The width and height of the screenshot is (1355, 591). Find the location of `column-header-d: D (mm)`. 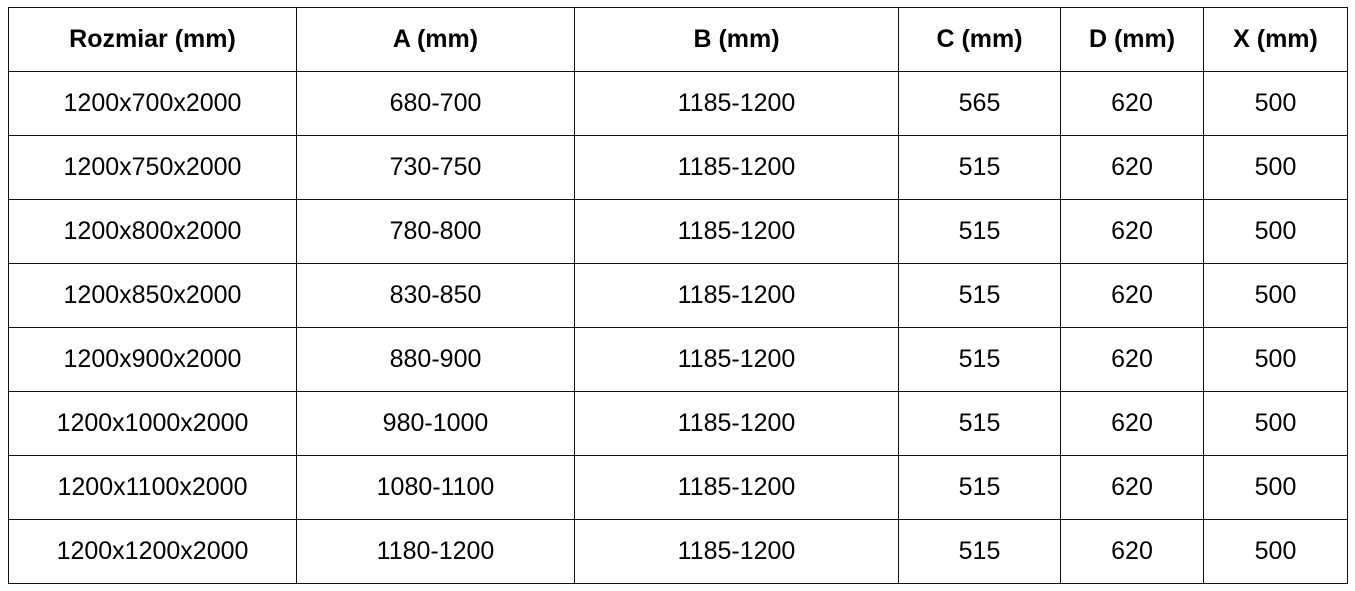

column-header-d: D (mm) is located at coordinates (1132, 39).